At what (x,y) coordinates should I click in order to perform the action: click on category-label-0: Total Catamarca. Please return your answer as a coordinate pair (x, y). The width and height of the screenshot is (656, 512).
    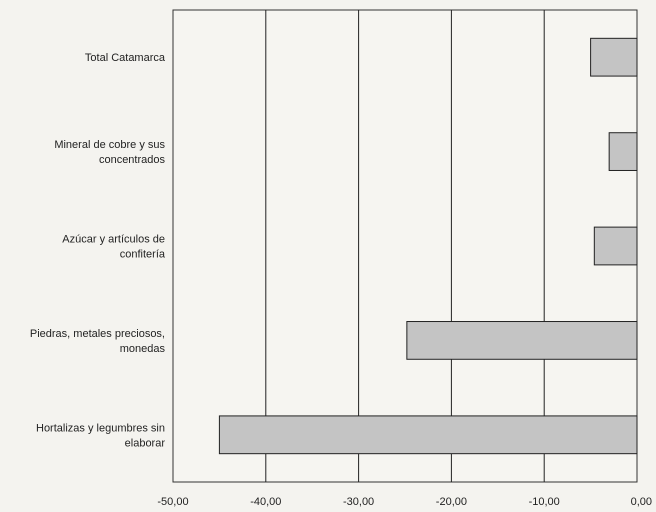
    Looking at the image, I should click on (125, 58).